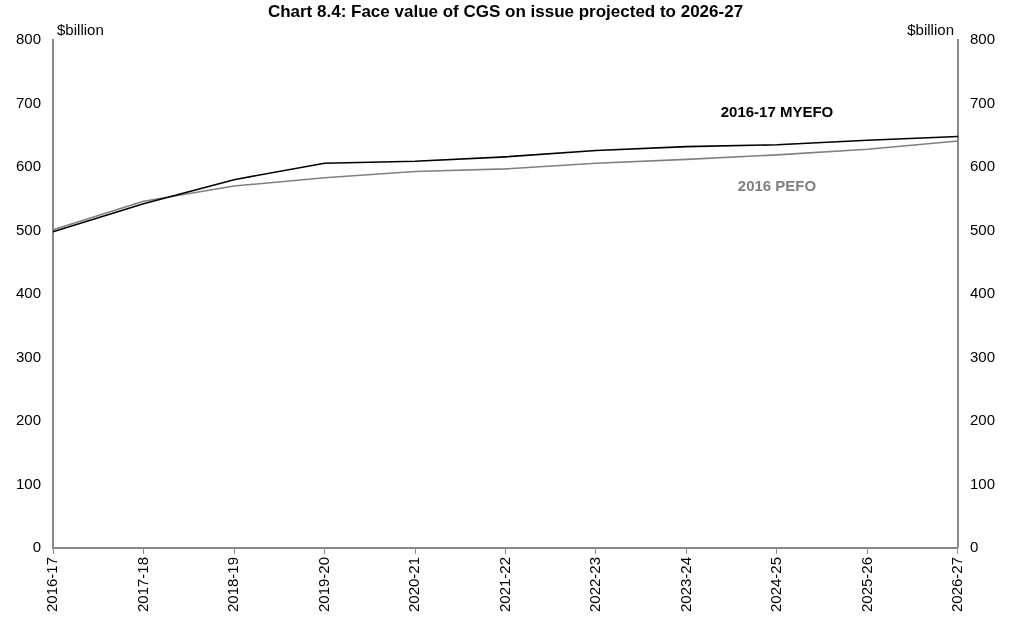 The height and width of the screenshot is (619, 1011). I want to click on y2-tick-label: 0, so click(974, 547).